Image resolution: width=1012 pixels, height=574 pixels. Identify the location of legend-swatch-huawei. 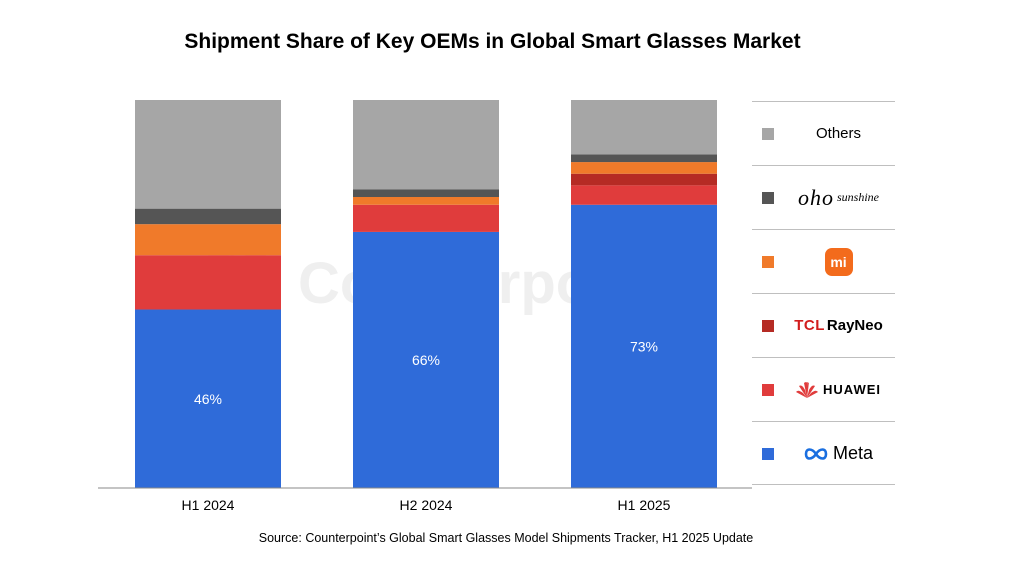
(768, 390).